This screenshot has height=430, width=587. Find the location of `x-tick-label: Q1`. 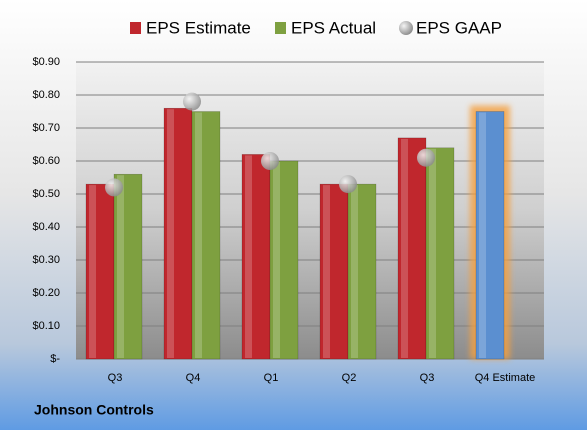

x-tick-label: Q1 is located at coordinates (271, 378).